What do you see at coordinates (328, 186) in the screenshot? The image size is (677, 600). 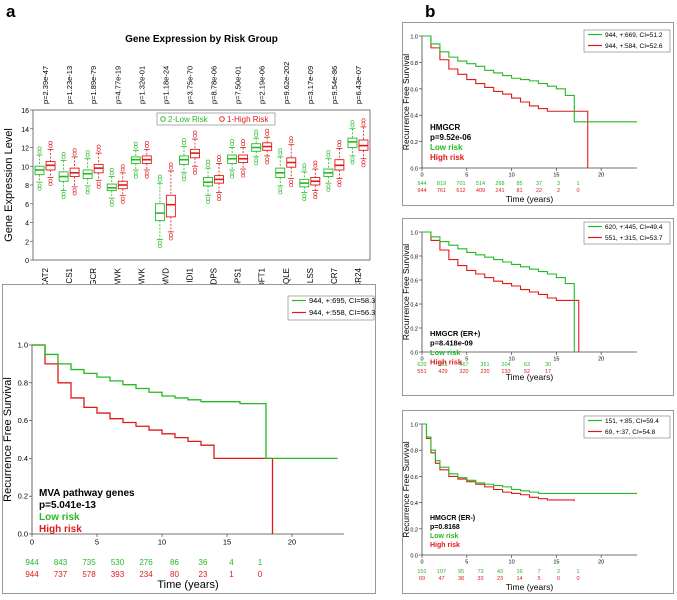 I see `box-low-dhcr7-outlier` at bounding box center [328, 186].